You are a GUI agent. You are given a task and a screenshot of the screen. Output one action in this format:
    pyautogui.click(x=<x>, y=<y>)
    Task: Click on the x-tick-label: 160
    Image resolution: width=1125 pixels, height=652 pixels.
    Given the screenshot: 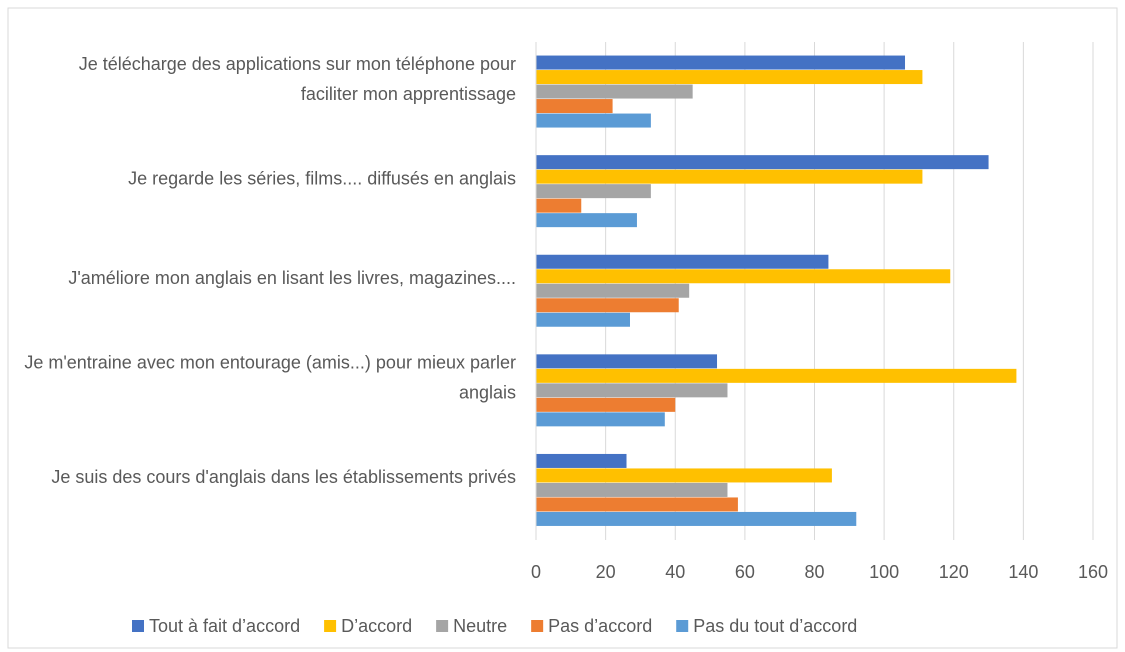 What is the action you would take?
    pyautogui.click(x=1093, y=572)
    